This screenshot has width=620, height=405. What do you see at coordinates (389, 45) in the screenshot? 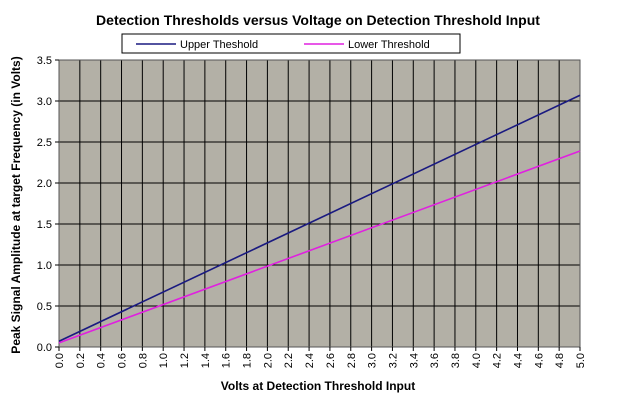
I see `legend-label-lower: Lower Threshold` at bounding box center [389, 45].